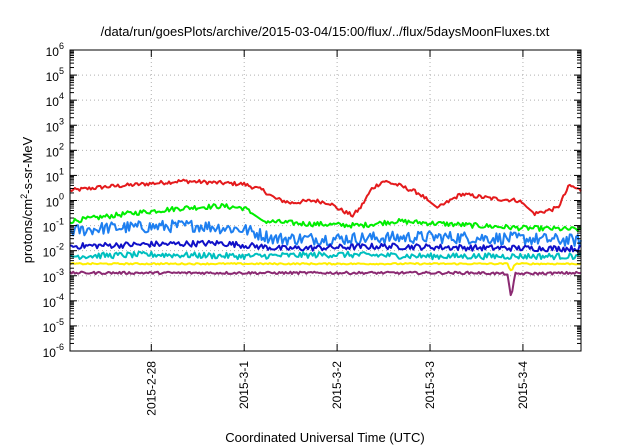 The height and width of the screenshot is (448, 640). What do you see at coordinates (61, 121) in the screenshot?
I see `y-tick-exponent: 3` at bounding box center [61, 121].